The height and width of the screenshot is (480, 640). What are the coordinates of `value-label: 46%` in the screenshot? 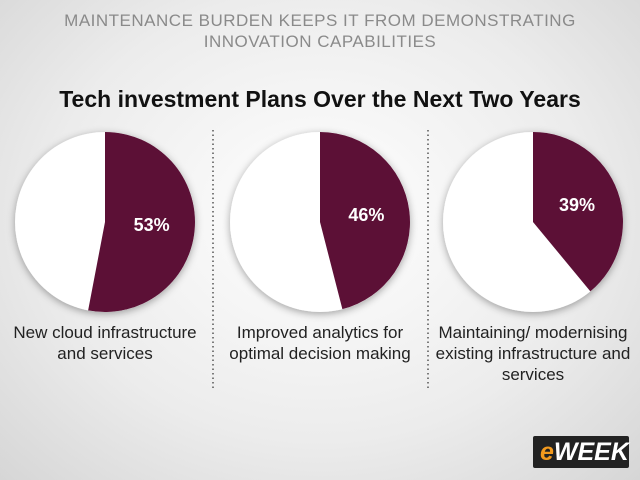 It's located at (366, 215).